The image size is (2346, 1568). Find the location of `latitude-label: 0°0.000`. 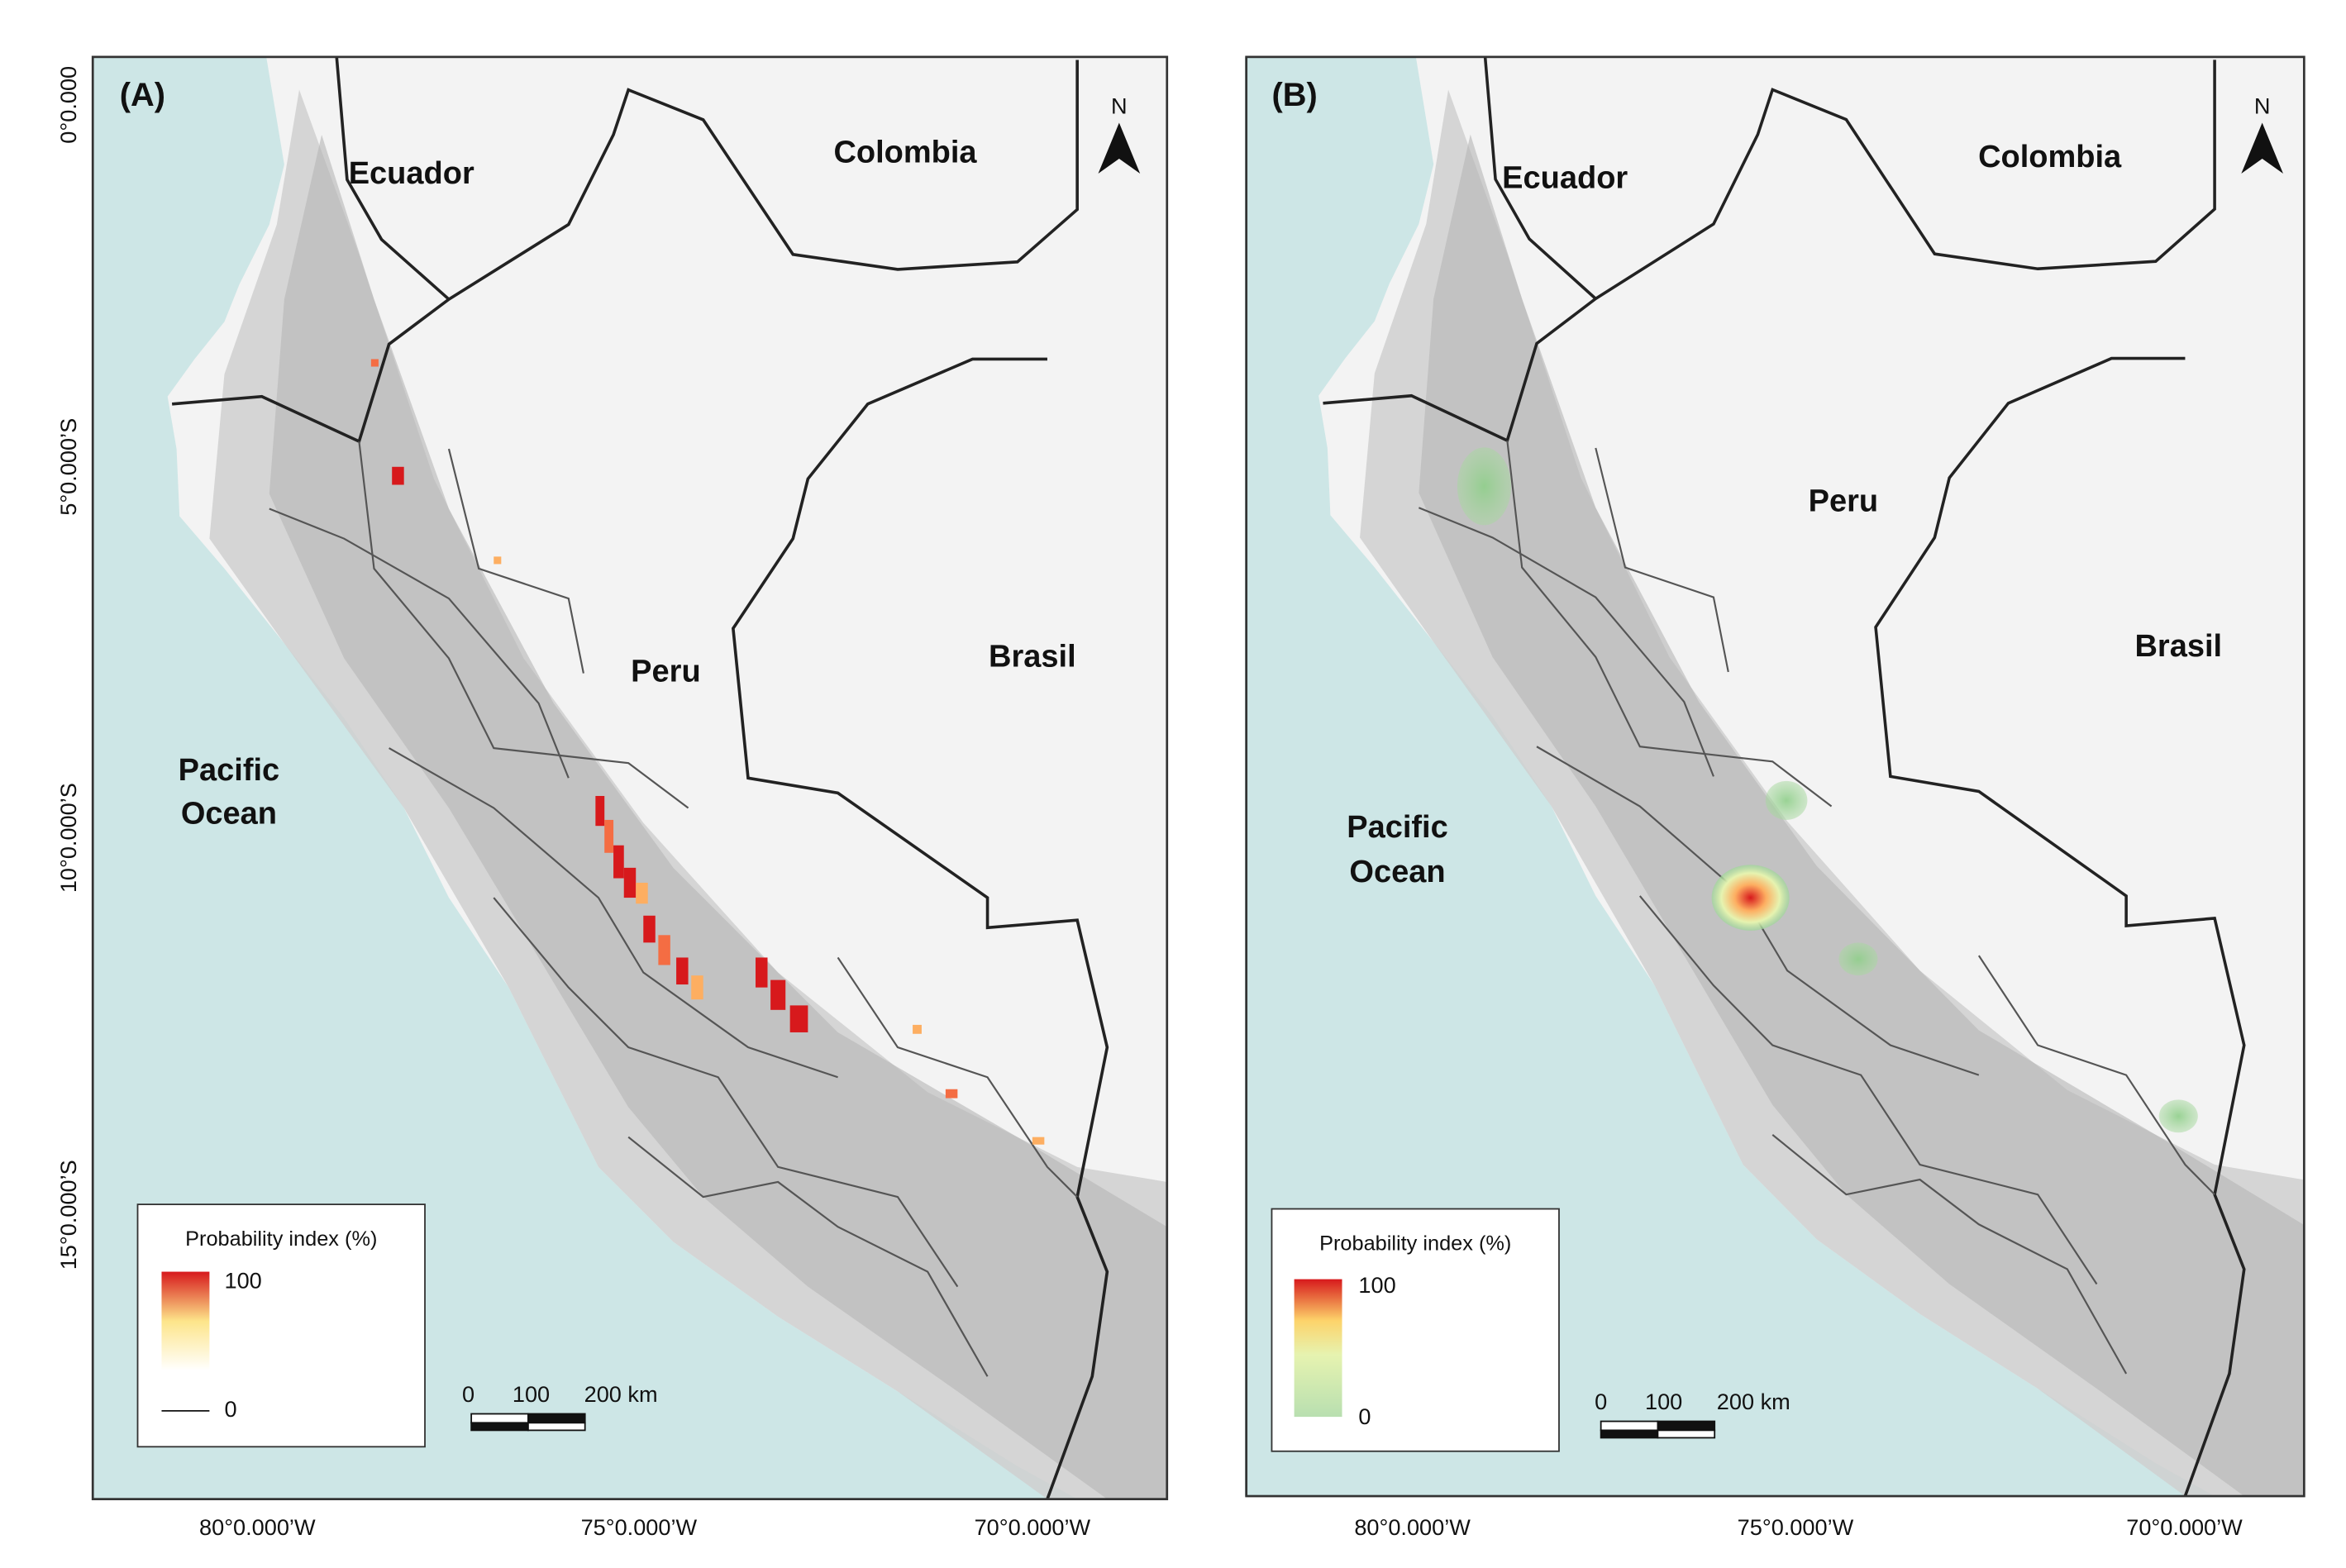

latitude-label: 0°0.000 is located at coordinates (68, 105).